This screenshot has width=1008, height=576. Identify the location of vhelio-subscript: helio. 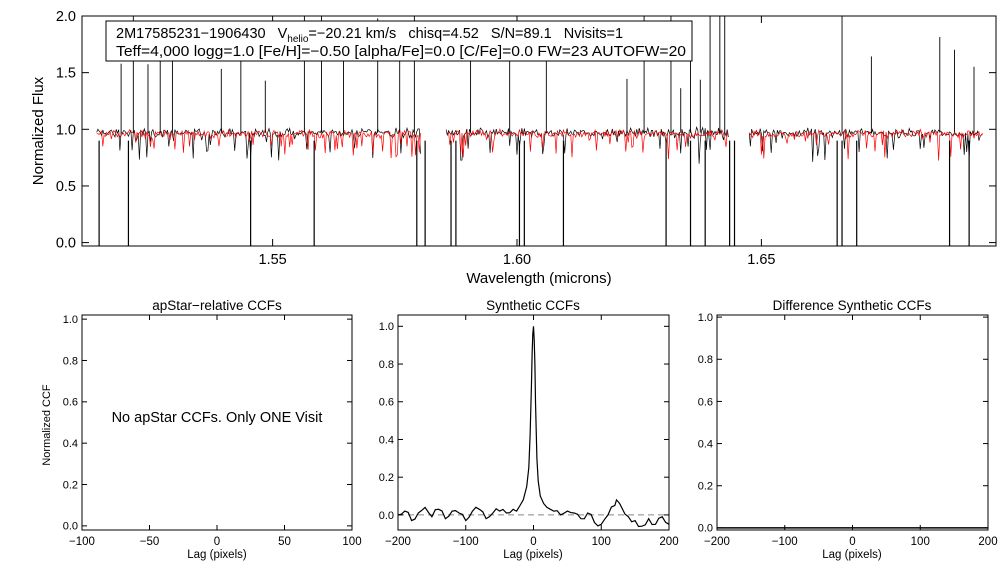
(298, 39).